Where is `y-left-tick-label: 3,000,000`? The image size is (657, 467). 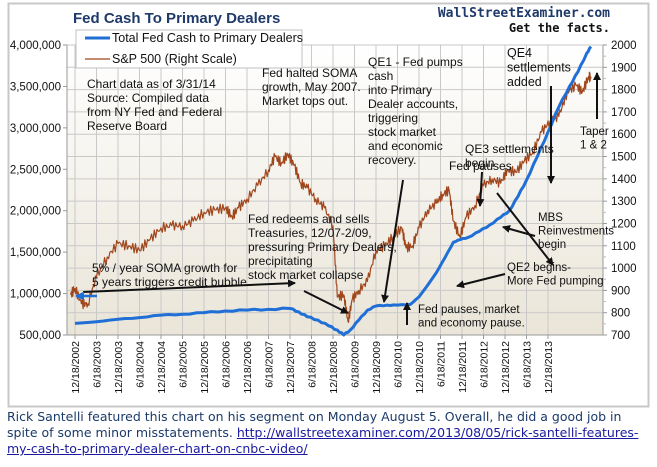
y-left-tick-label: 3,000,000 is located at coordinates (35, 129).